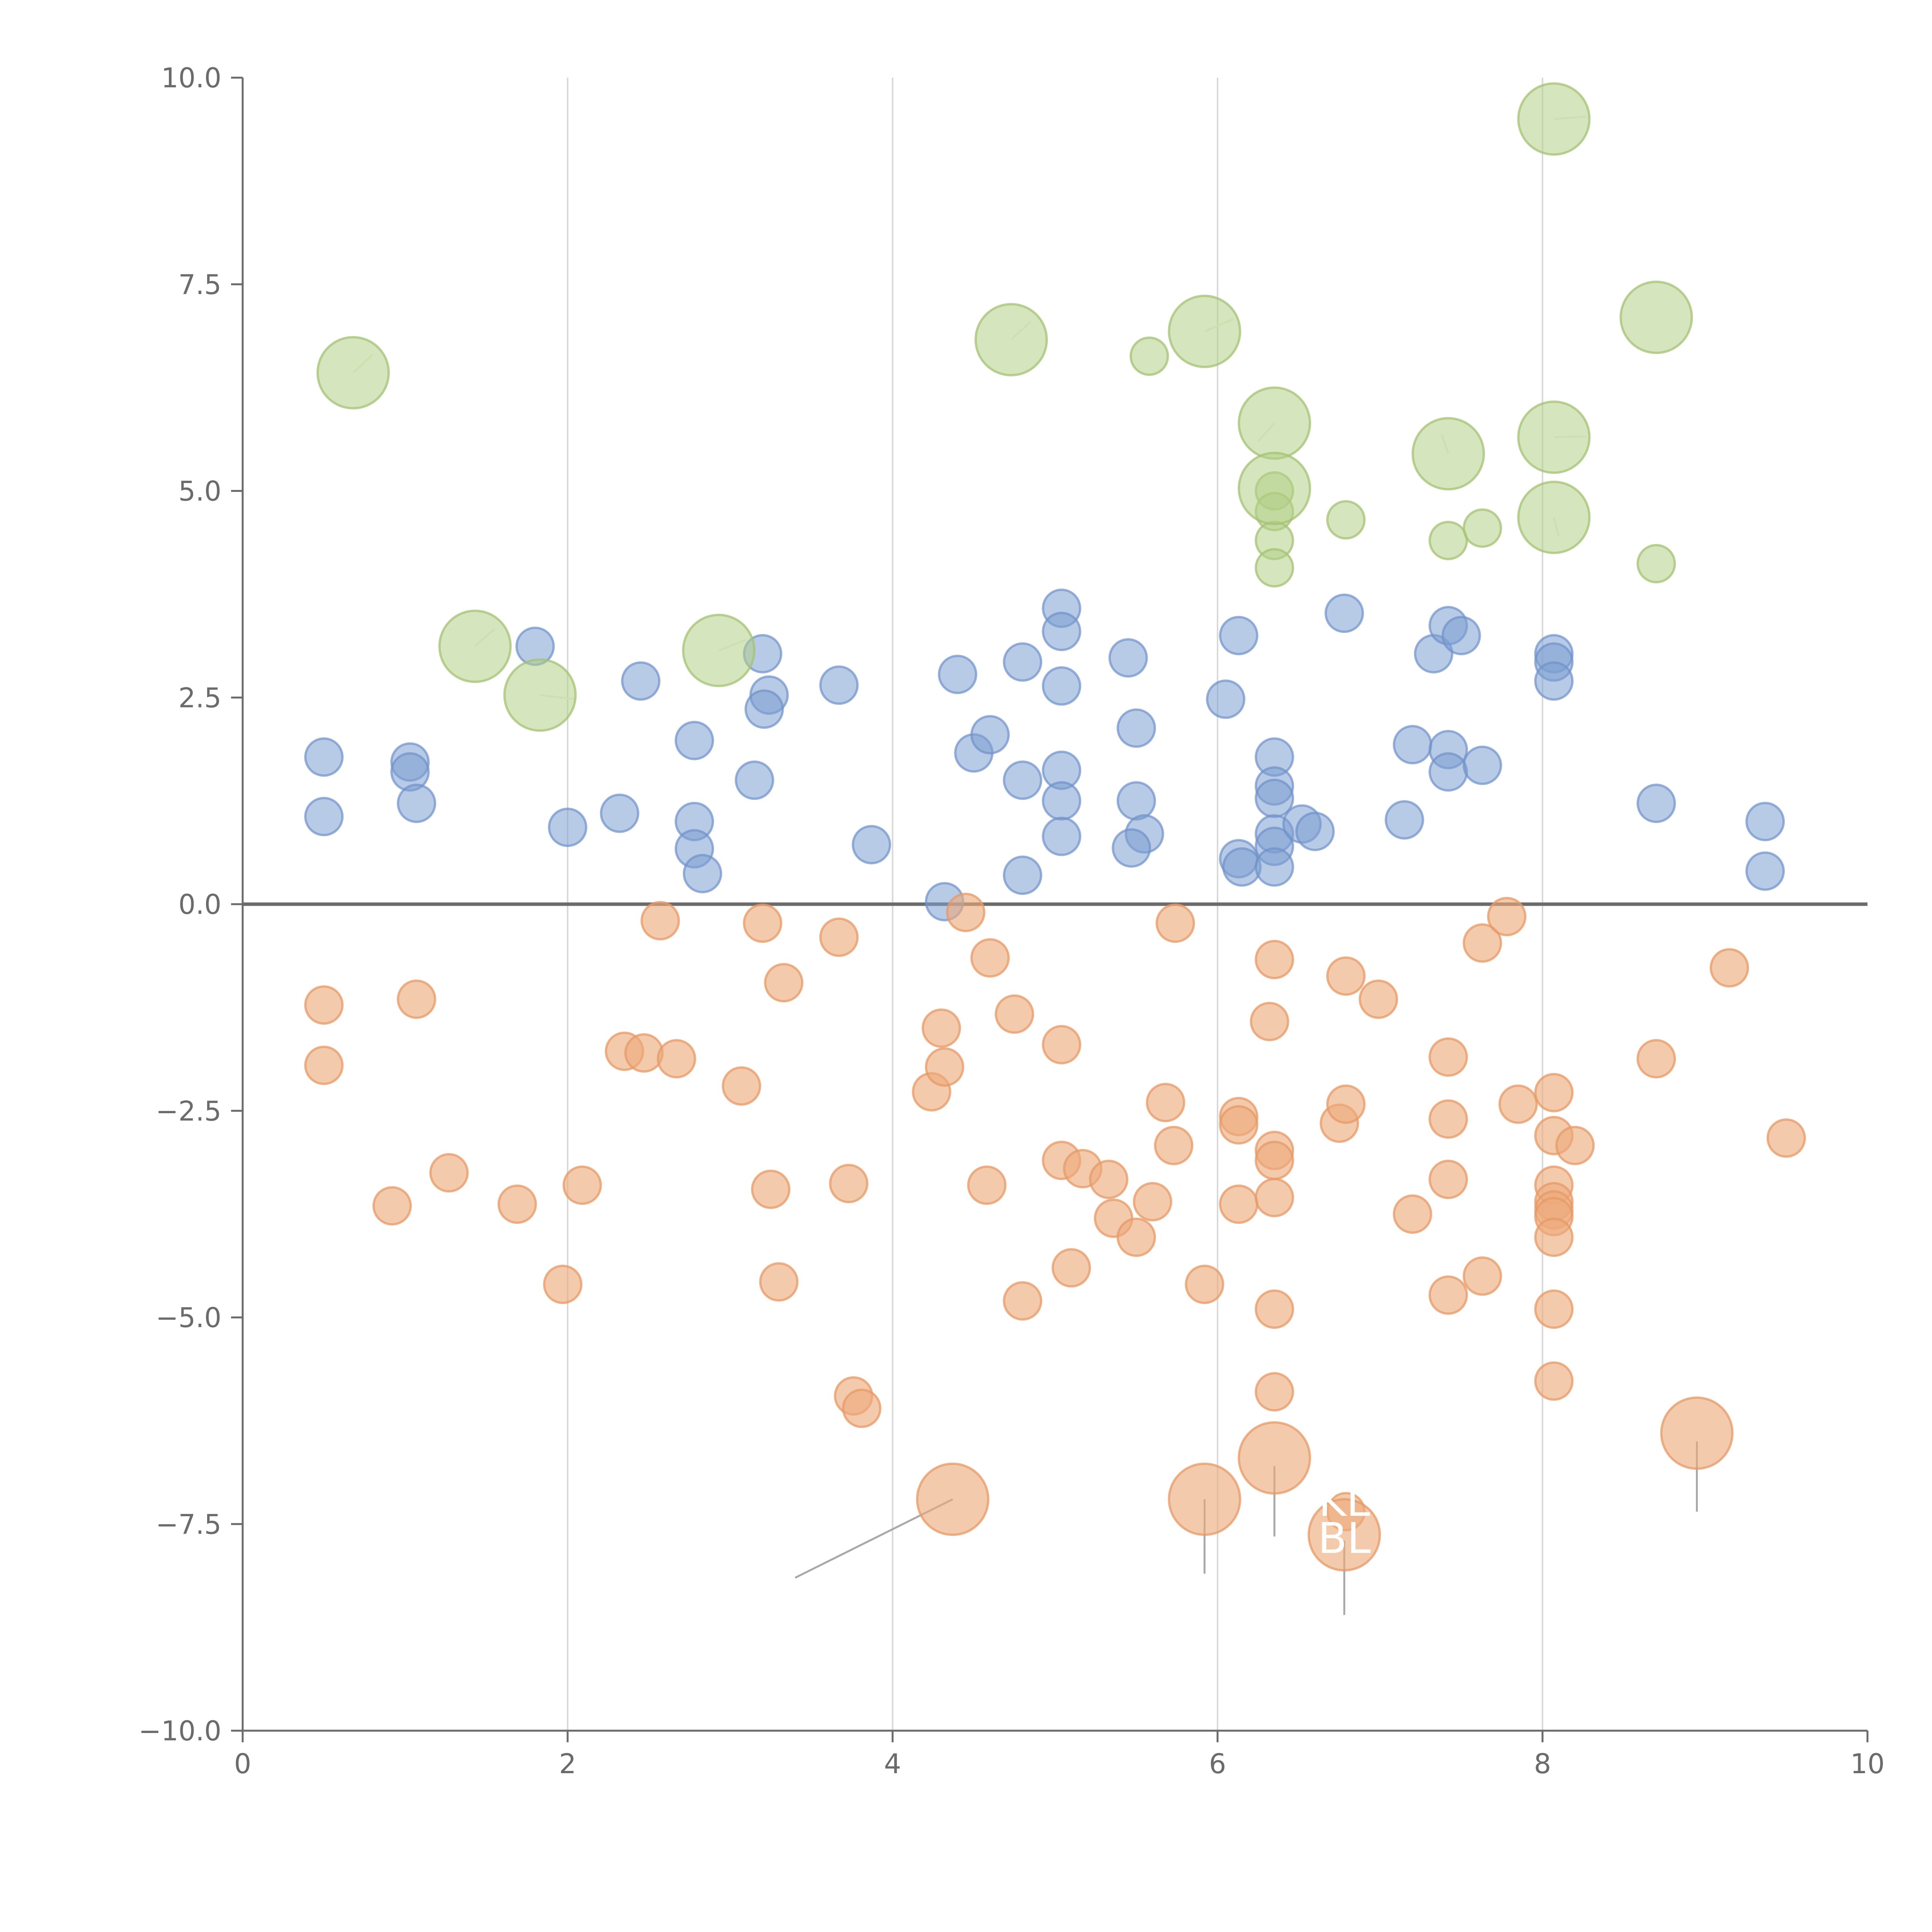 The height and width of the screenshot is (1932, 1932). I want to click on x-tick-label: 8, so click(1542, 1764).